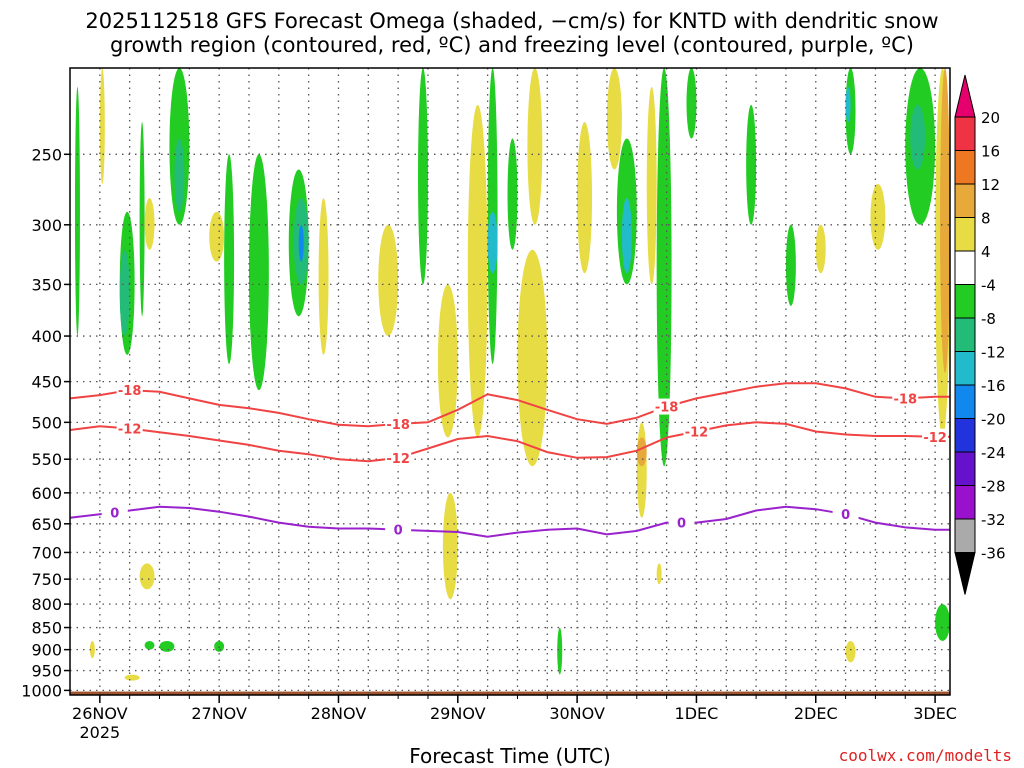 The width and height of the screenshot is (1024, 768). What do you see at coordinates (46, 422) in the screenshot?
I see `y-tick-label: 500` at bounding box center [46, 422].